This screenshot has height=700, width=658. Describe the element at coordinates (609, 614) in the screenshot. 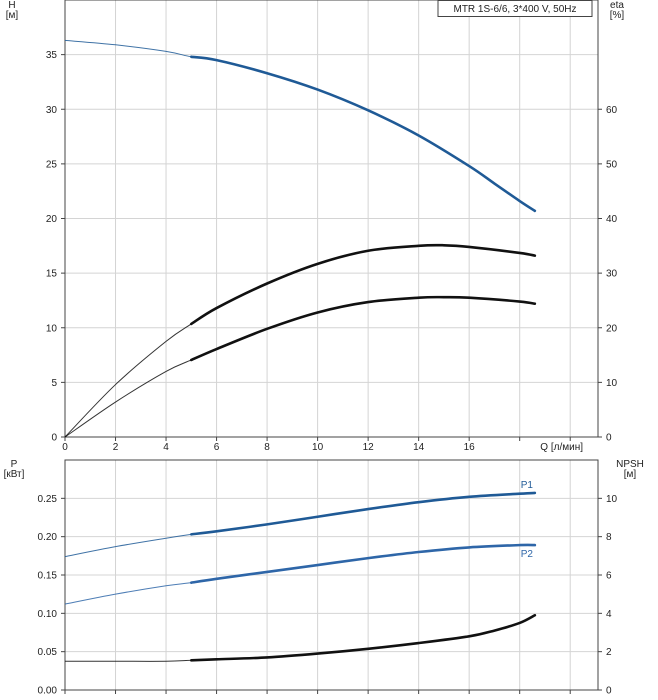

I see `y-right-tick-label: 4` at that location.